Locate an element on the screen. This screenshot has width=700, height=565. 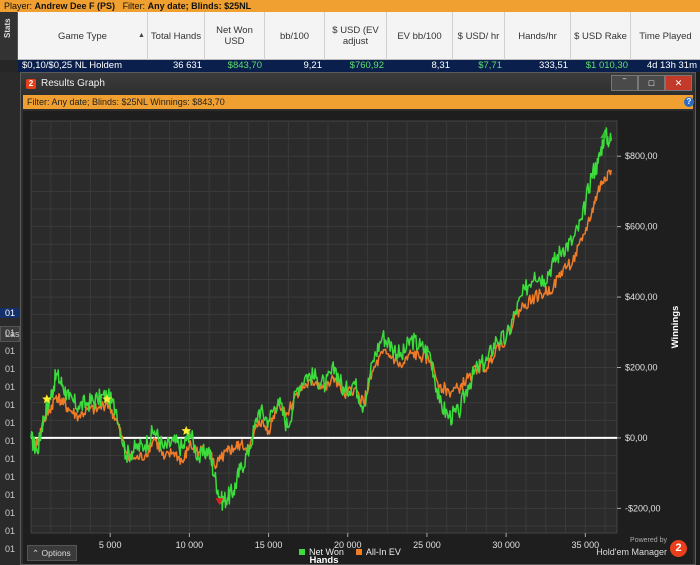
col-header-usd-per-hour: $ USD/ hr is located at coordinates (479, 36).